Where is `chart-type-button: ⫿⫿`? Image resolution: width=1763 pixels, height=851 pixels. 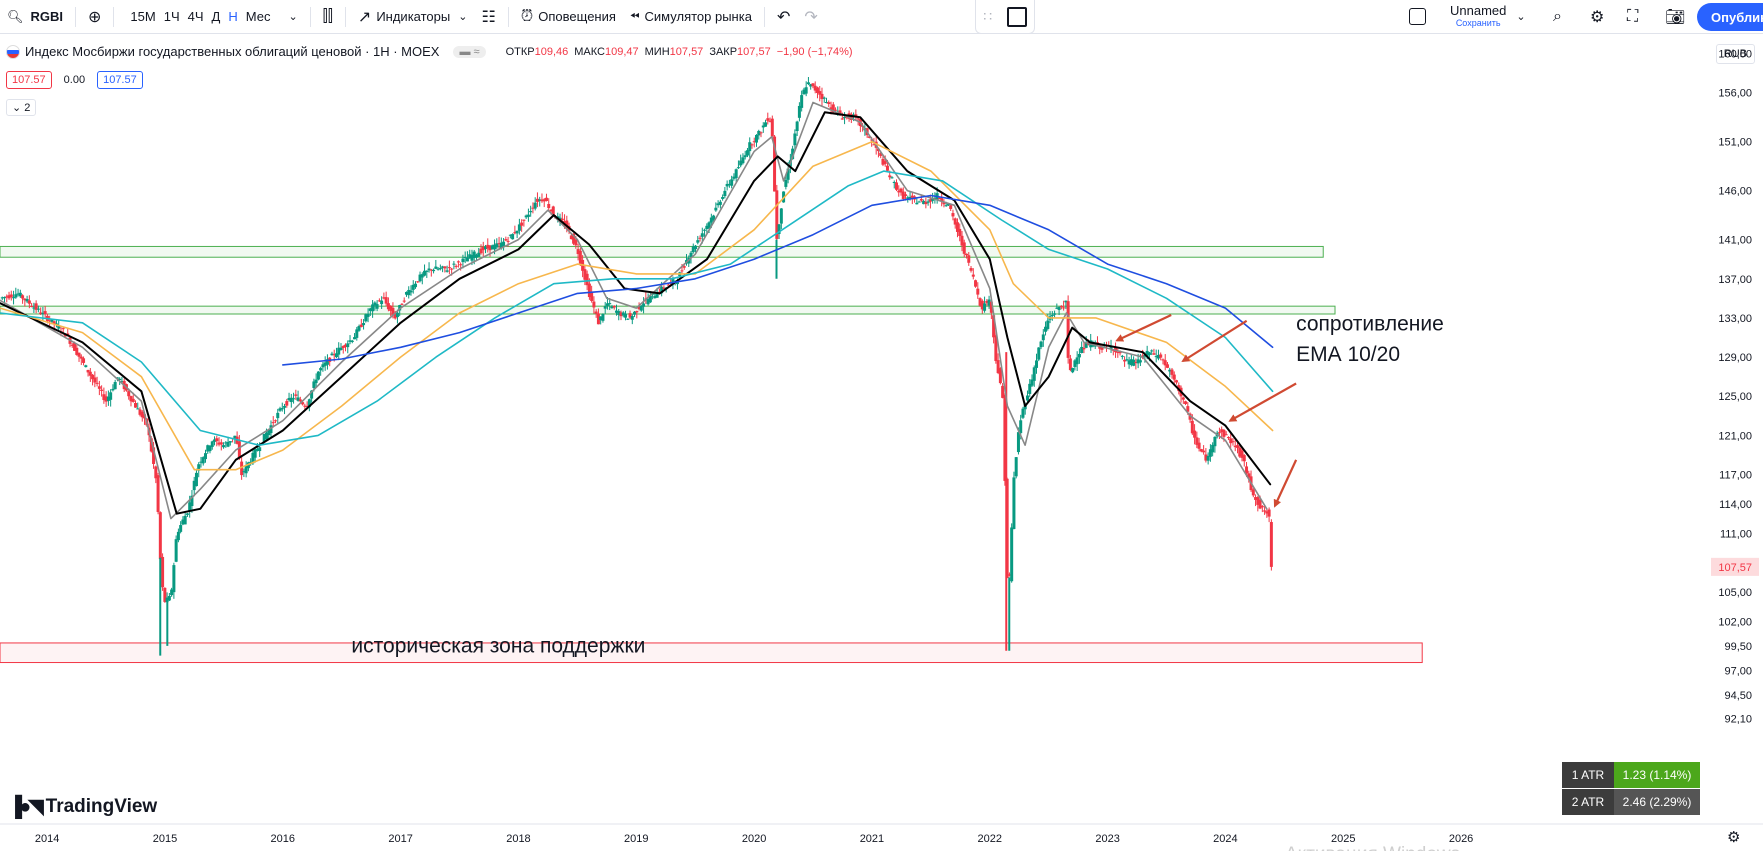 chart-type-button: ⫿⫿ is located at coordinates (328, 17).